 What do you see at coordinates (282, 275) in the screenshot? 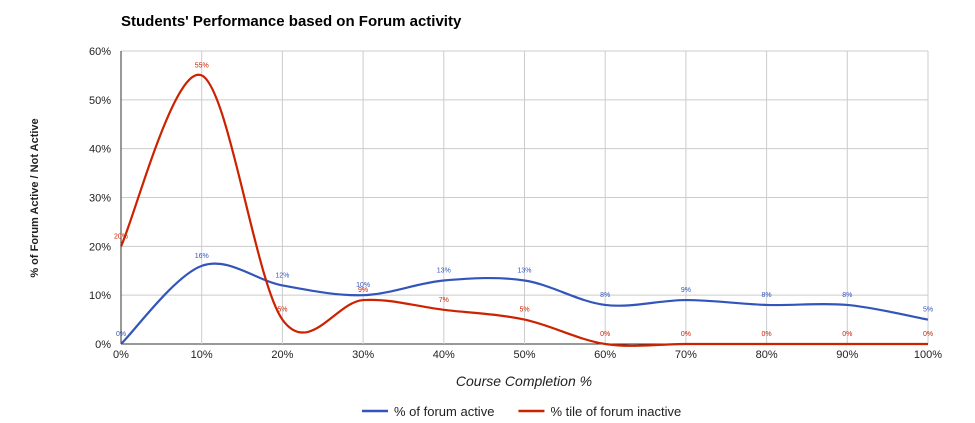
I see `data-label: 12%` at bounding box center [282, 275].